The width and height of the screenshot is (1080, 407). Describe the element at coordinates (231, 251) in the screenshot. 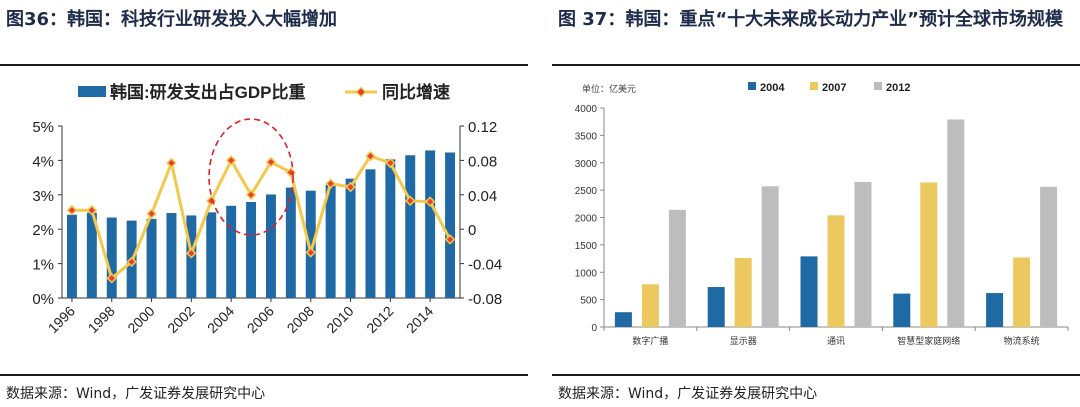

I see `bar-rd-gdp-2004` at that location.